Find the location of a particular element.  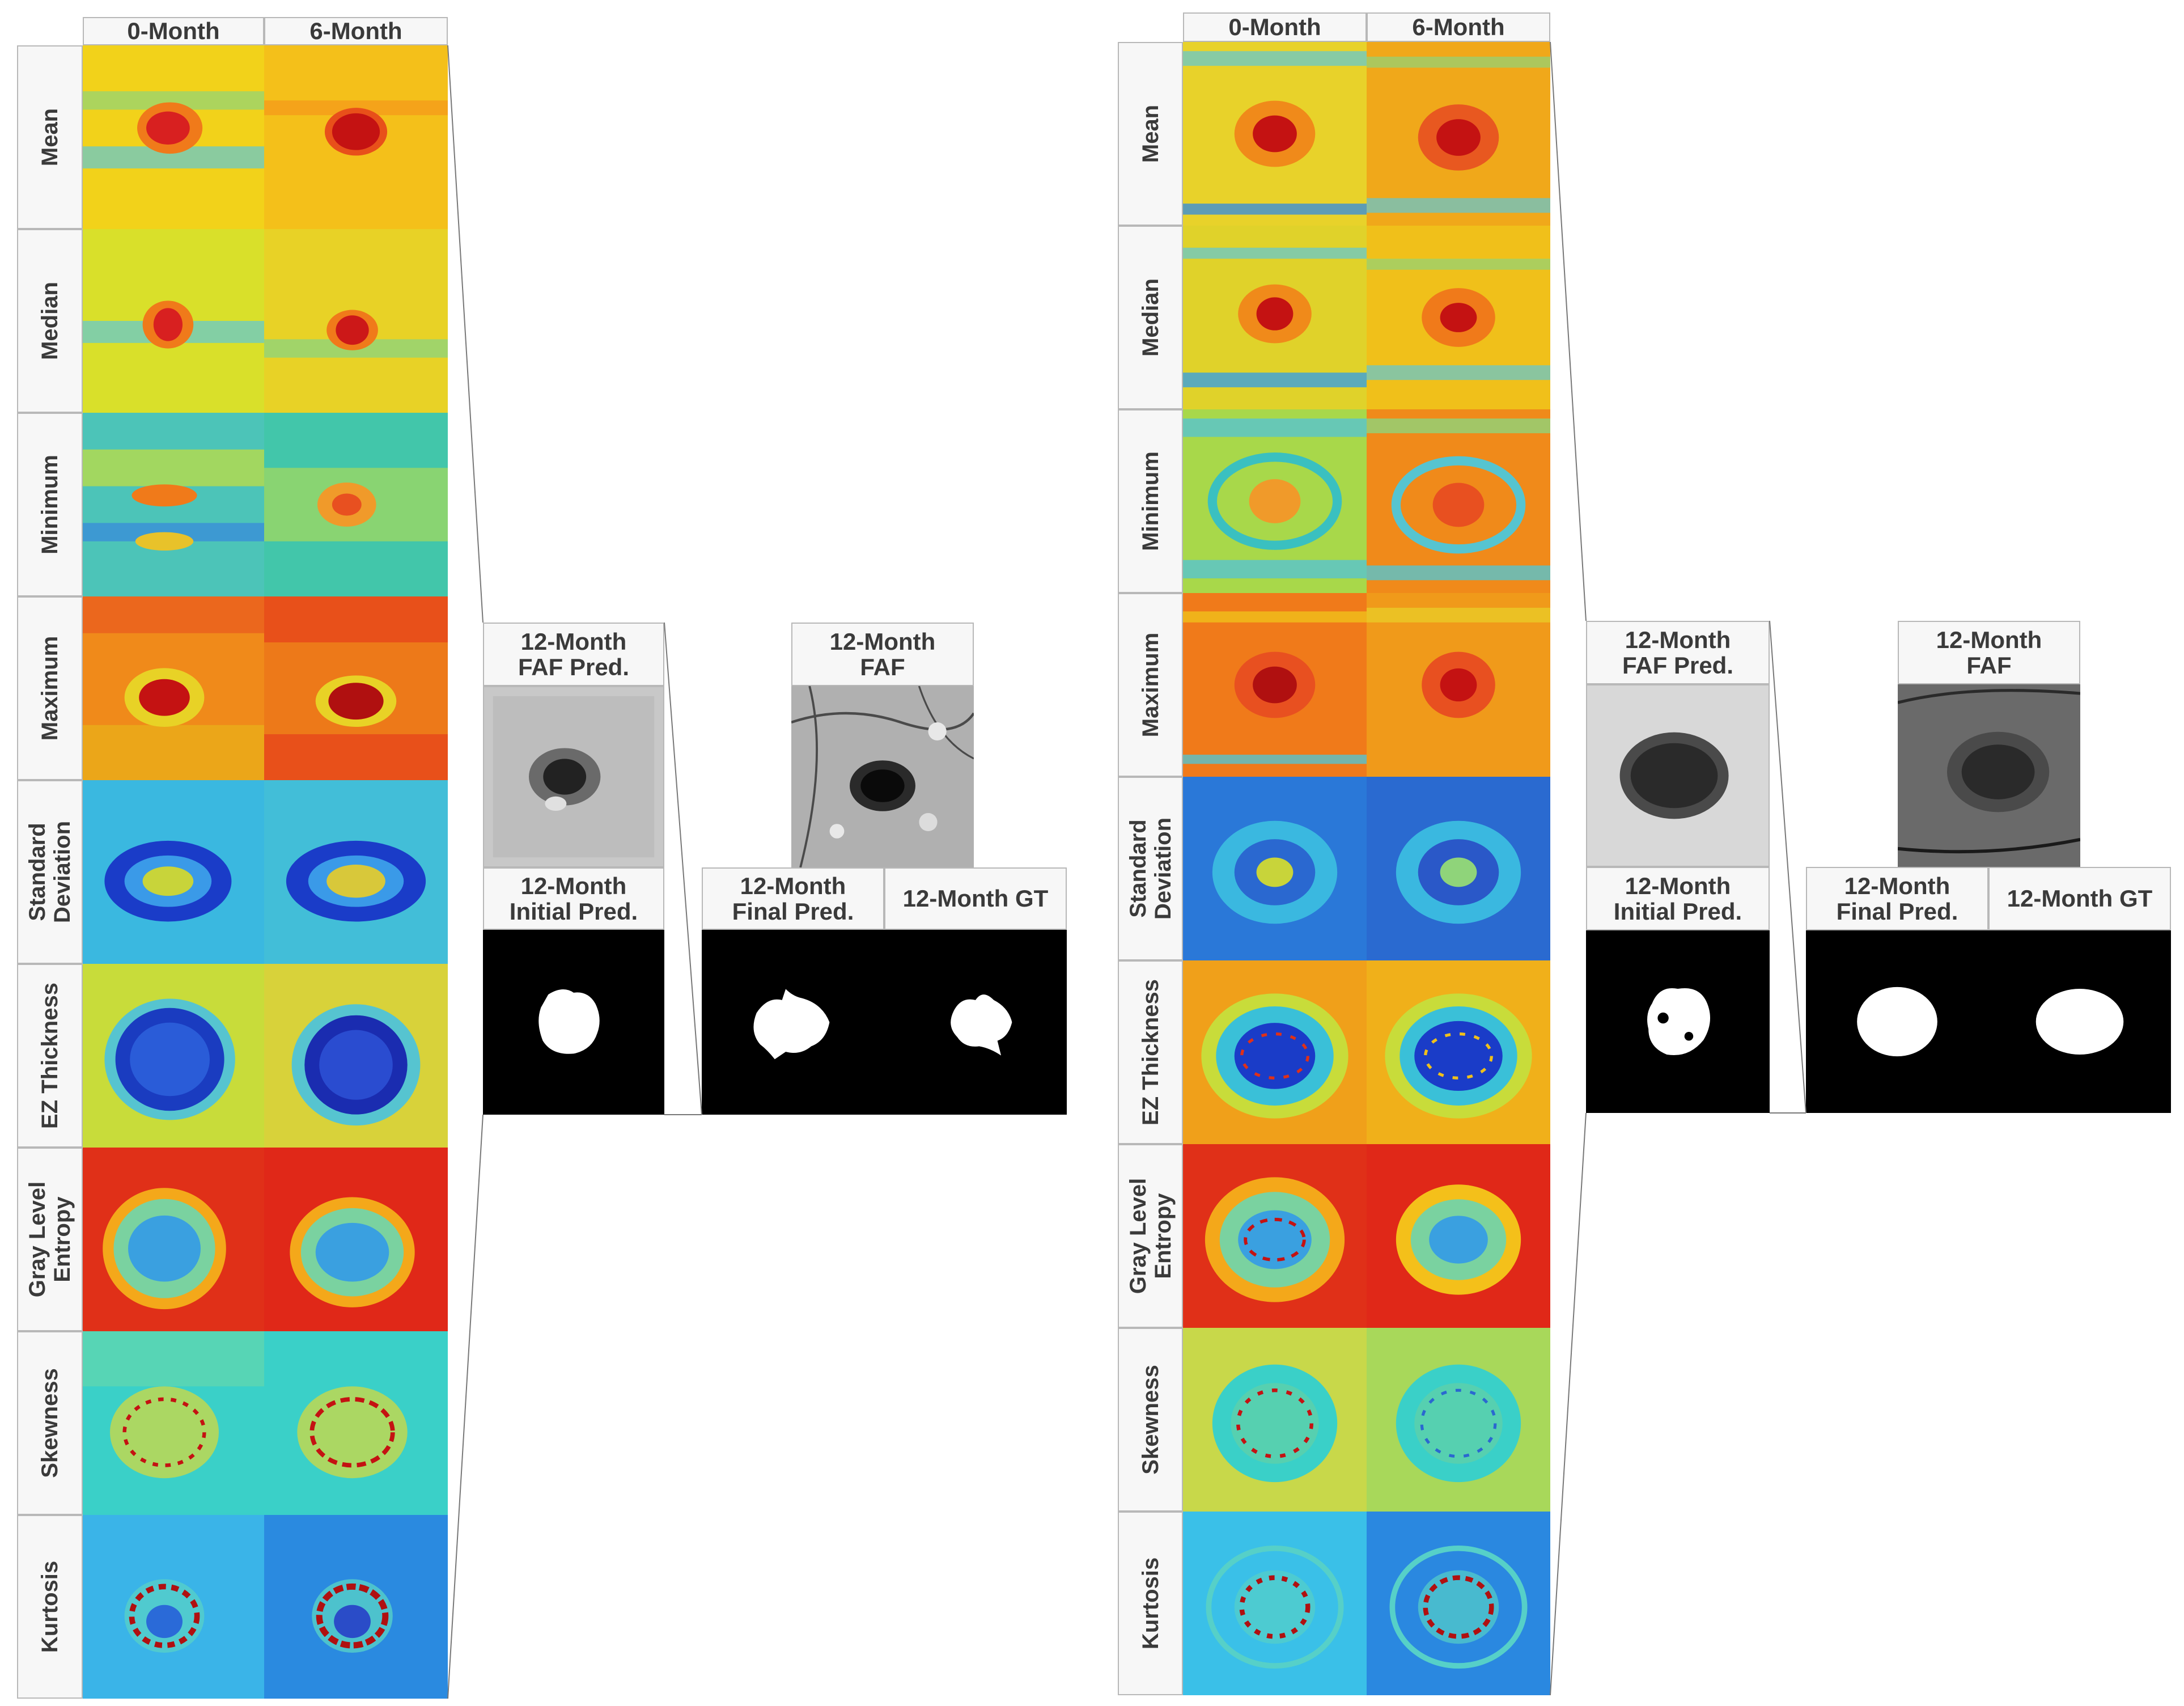

faf-image-right is located at coordinates (1989, 775).